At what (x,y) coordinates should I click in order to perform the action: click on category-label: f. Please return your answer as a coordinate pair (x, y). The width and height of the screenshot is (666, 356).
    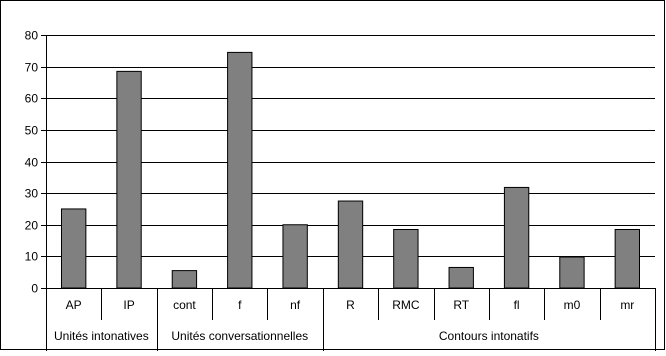
    Looking at the image, I should click on (240, 305).